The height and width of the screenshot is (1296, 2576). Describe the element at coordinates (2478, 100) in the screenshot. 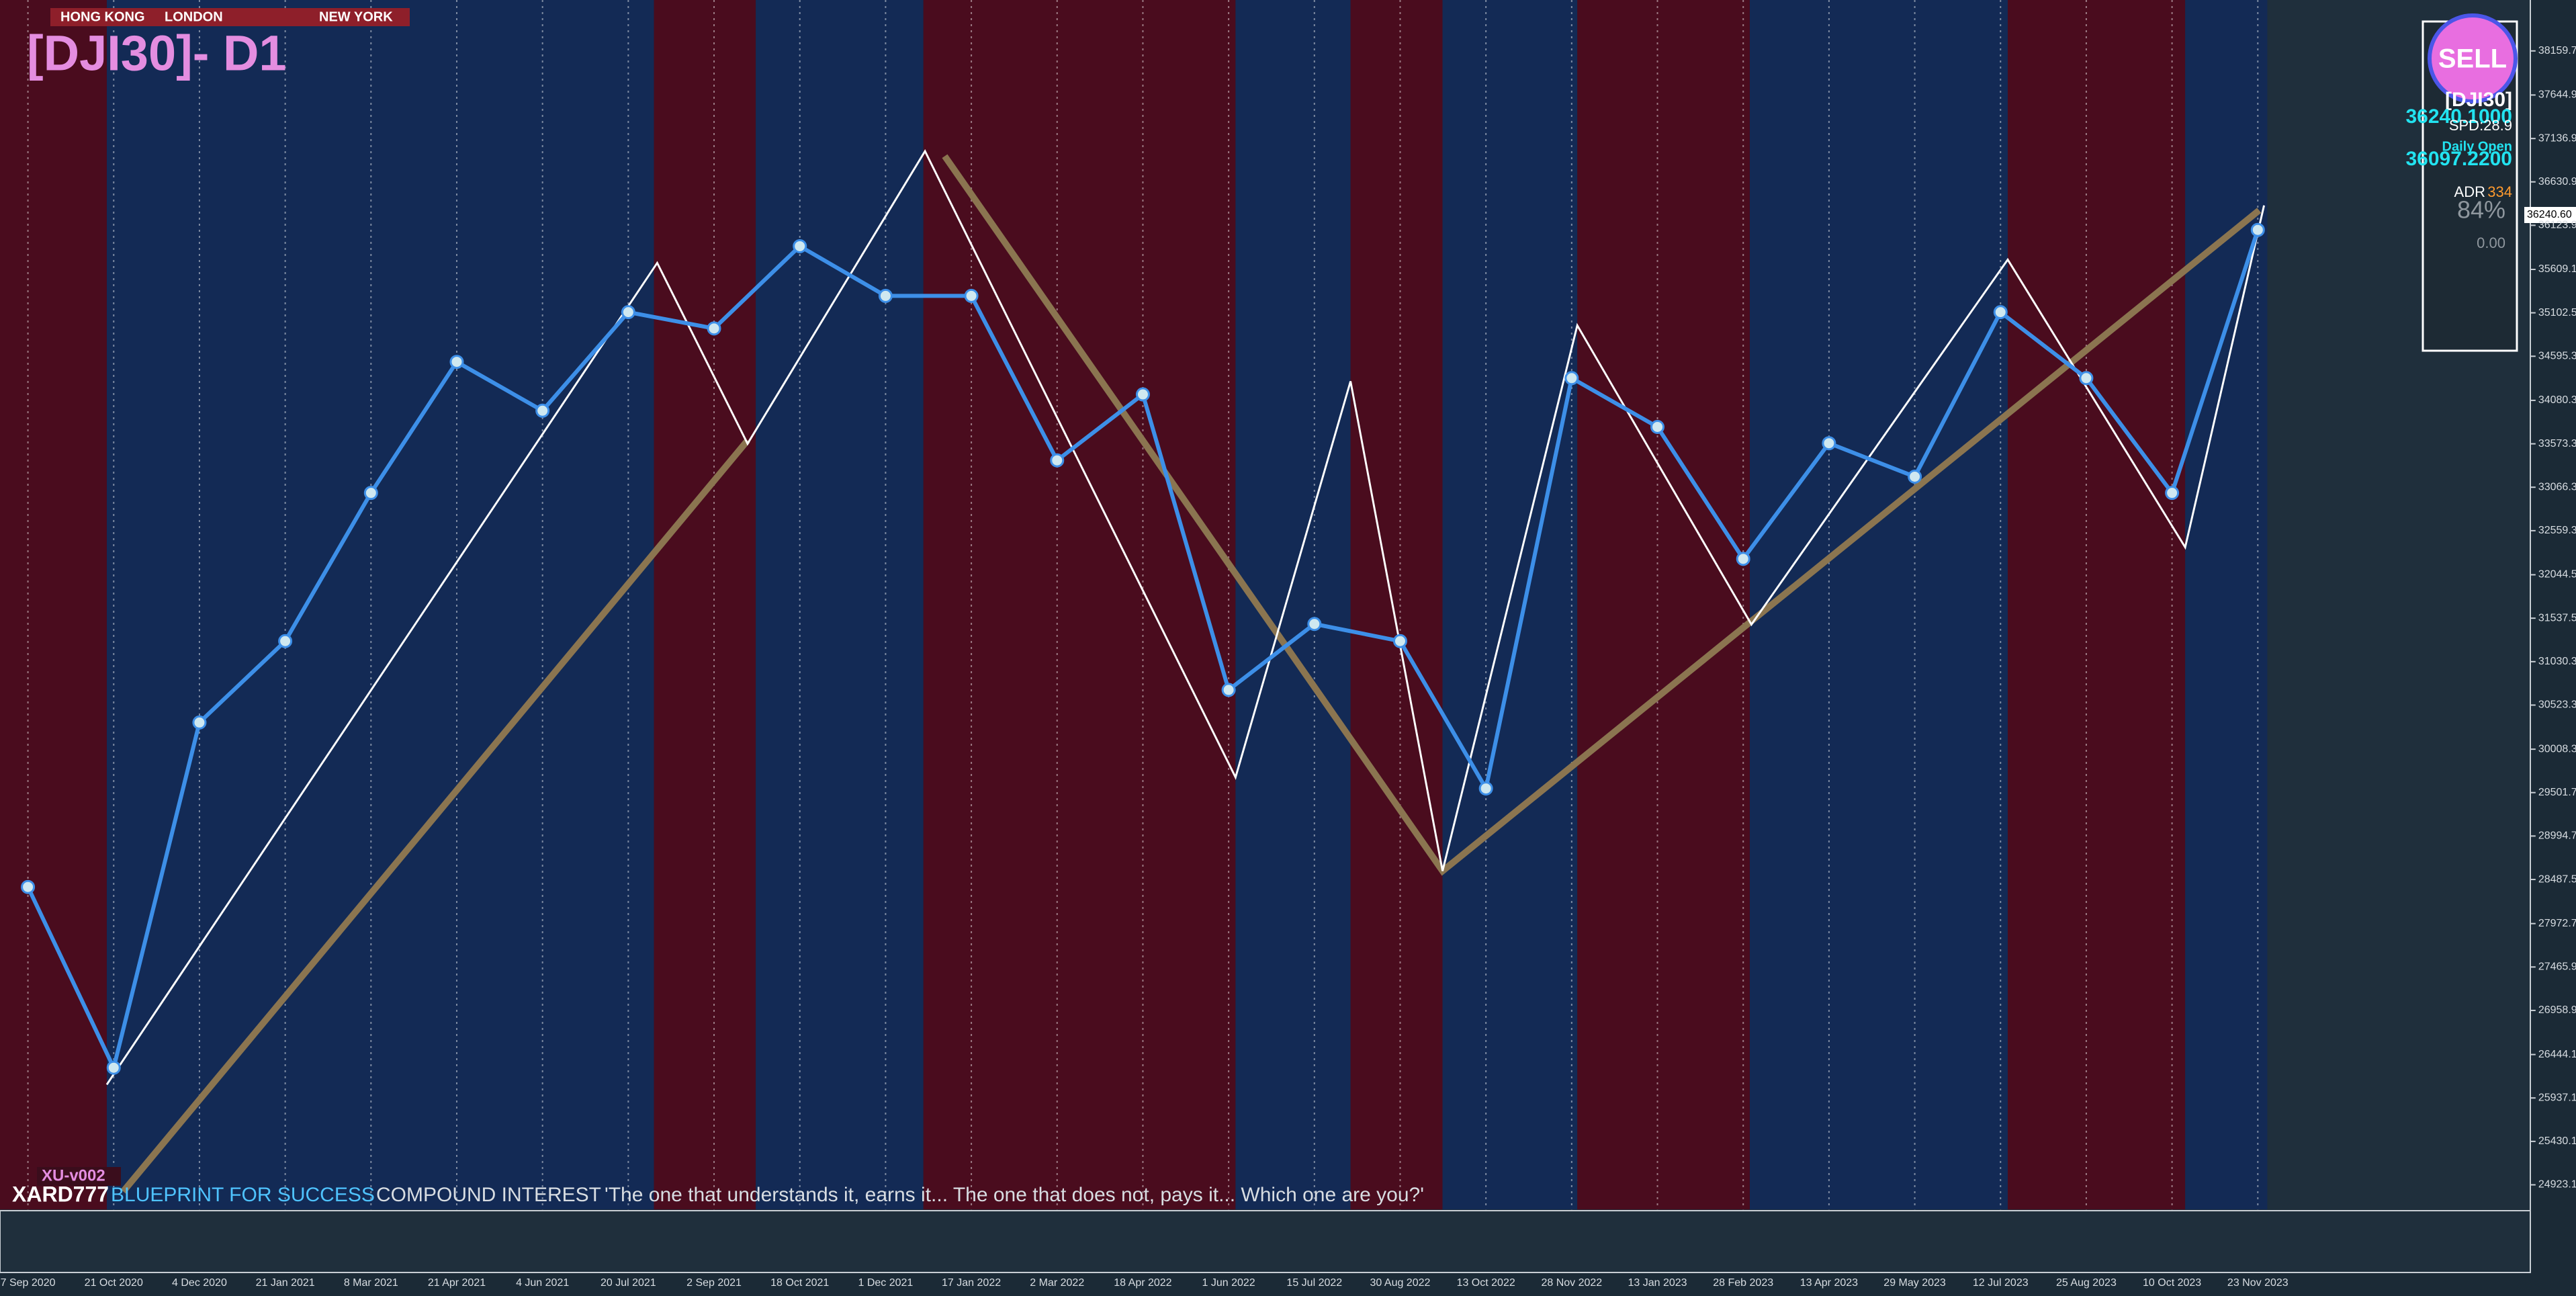

I see `symbol: [DJI30]` at that location.